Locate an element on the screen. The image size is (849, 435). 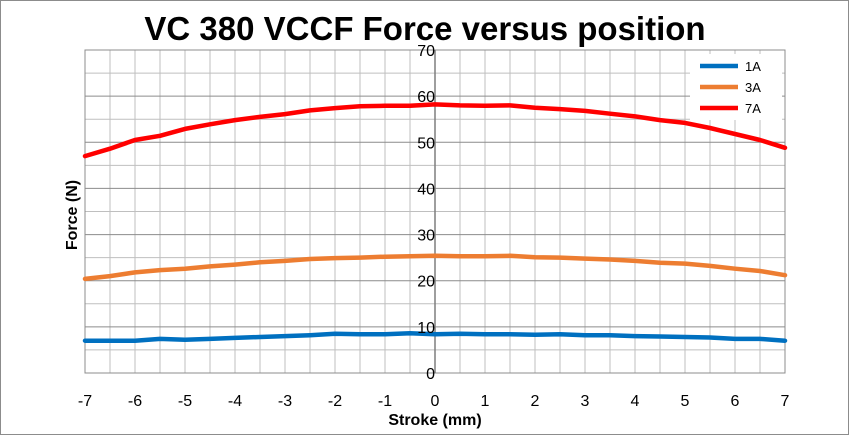
x-tick-label: -6 is located at coordinates (135, 401).